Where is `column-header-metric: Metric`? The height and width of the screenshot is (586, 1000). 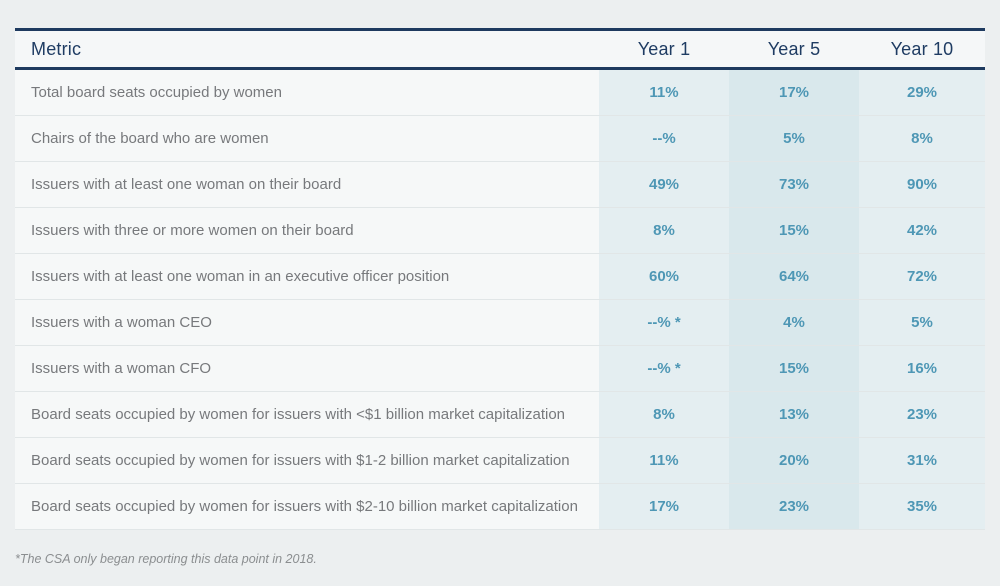 column-header-metric: Metric is located at coordinates (56, 48).